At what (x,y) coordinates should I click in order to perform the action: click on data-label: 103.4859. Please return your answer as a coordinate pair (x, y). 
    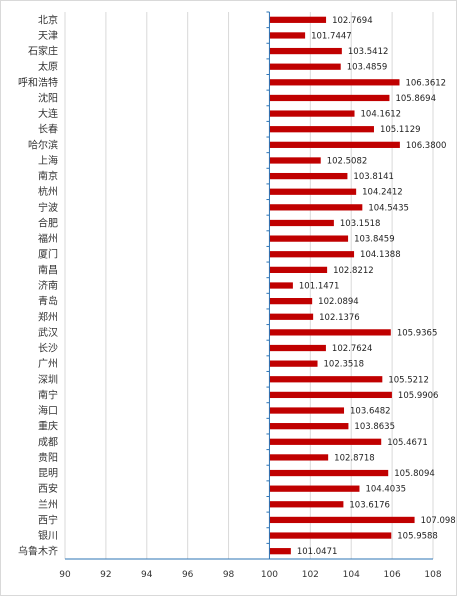
    Looking at the image, I should click on (367, 68).